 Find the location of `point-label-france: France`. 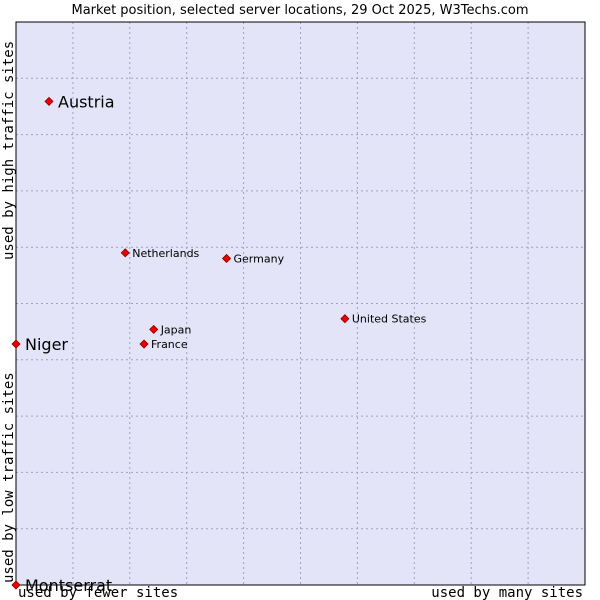

point-label-france: France is located at coordinates (169, 344).